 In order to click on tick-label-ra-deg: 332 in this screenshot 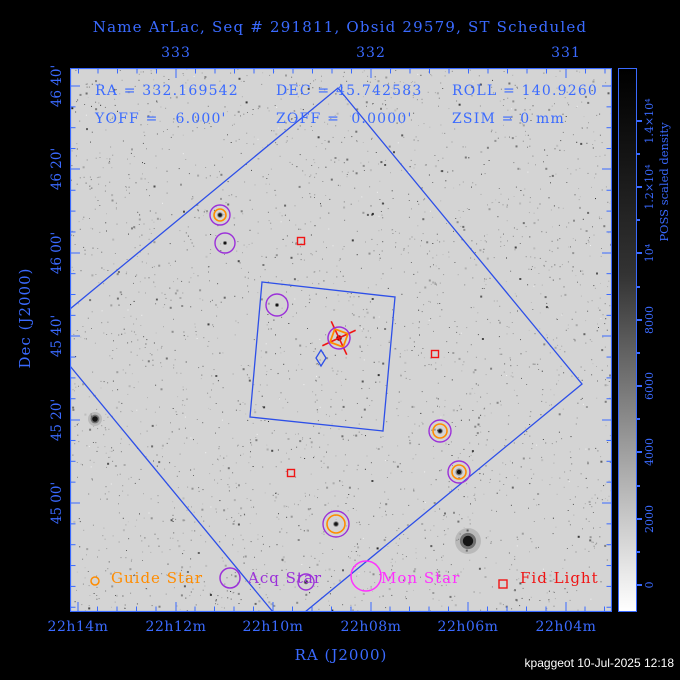, I will do `click(371, 53)`.